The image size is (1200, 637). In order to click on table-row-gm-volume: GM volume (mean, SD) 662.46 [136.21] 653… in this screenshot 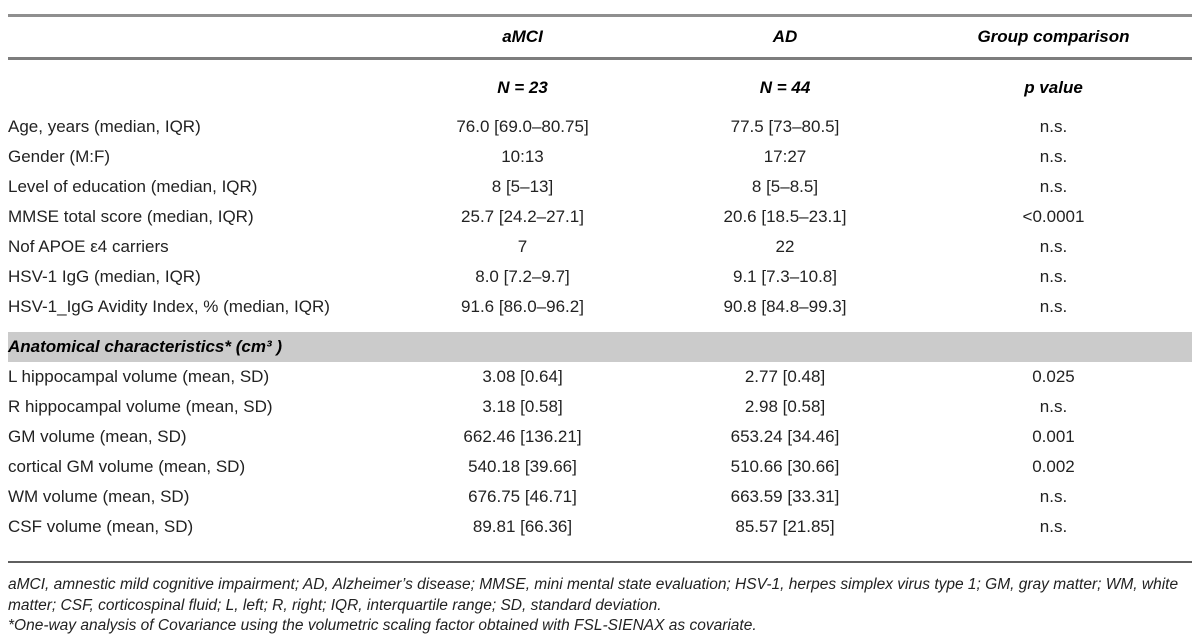, I will do `click(600, 437)`.